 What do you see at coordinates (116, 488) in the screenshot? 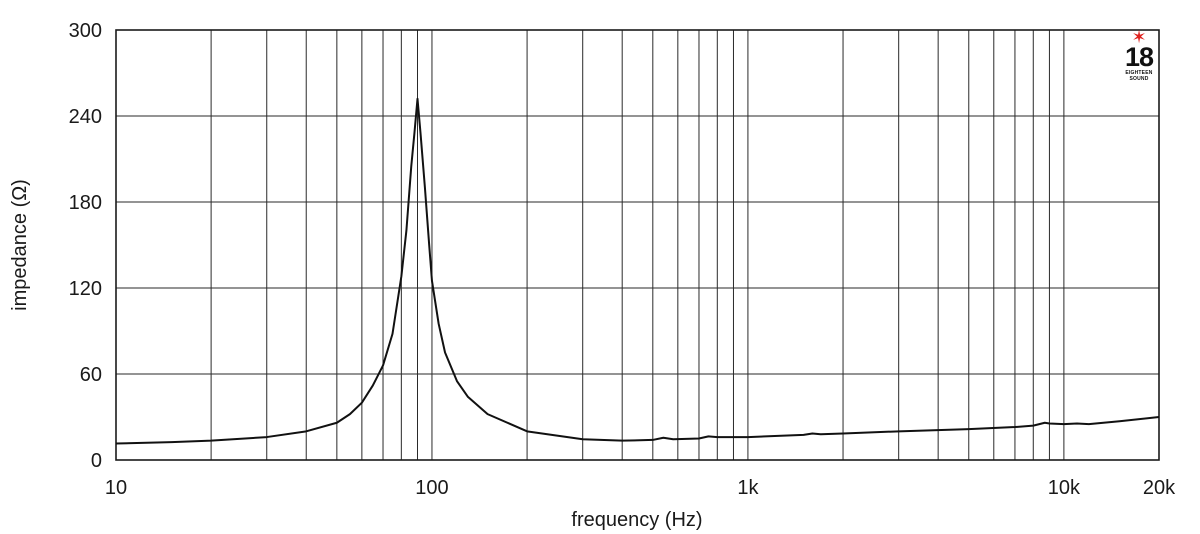
I see `x-tick-label: 10` at bounding box center [116, 488].